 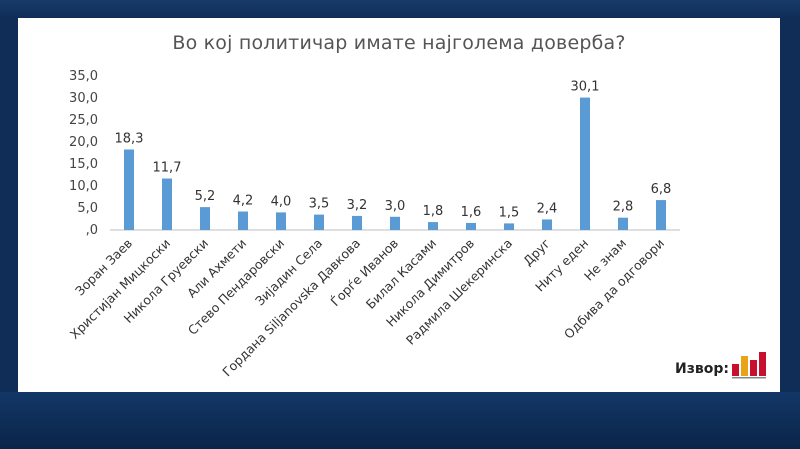 I want to click on data-label: 11,7, so click(x=167, y=168).